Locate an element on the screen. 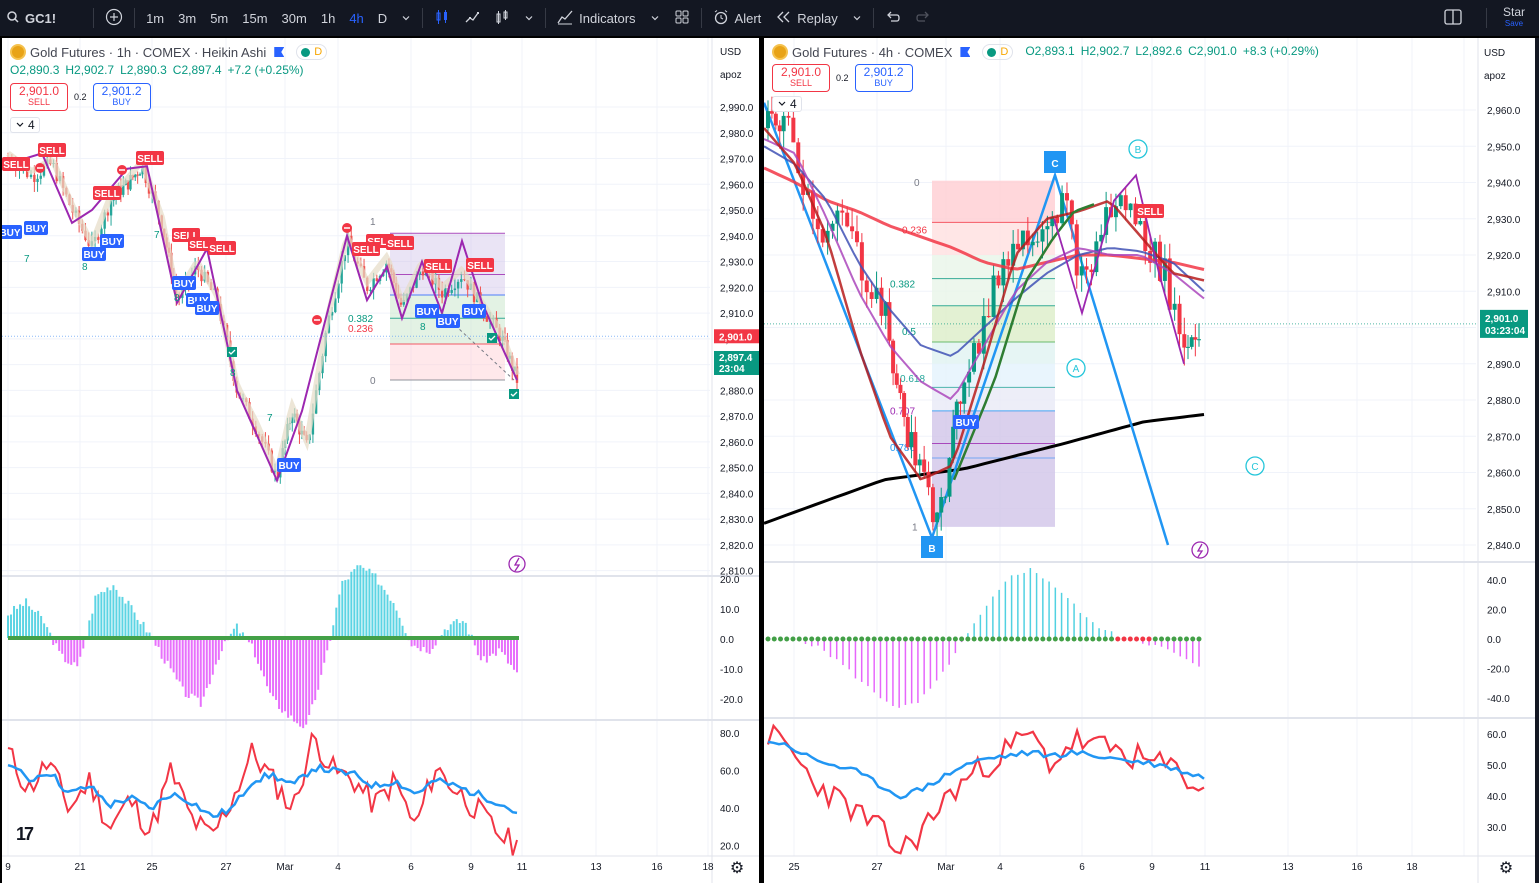  redo-button is located at coordinates (923, 18).